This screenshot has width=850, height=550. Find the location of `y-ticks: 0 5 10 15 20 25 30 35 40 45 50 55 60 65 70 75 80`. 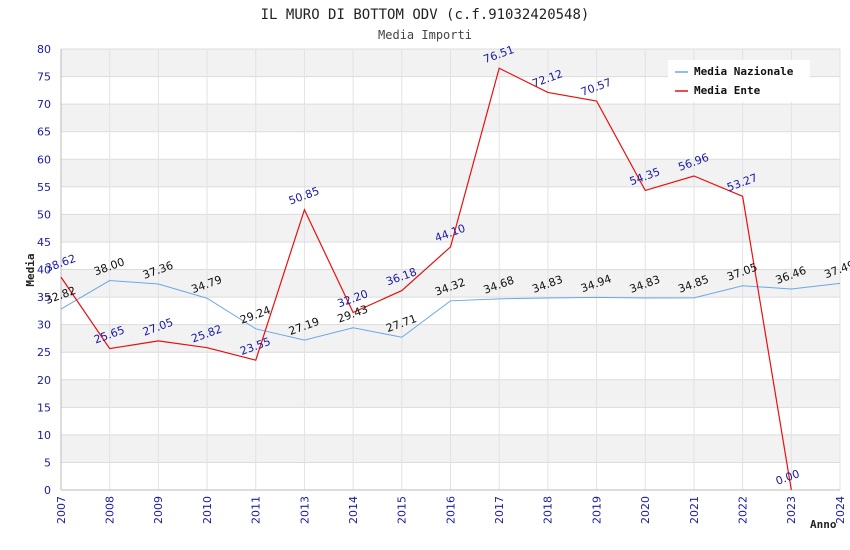

y-ticks: 0 5 10 15 20 25 30 35 40 45 50 55 60 65 70 75 80 is located at coordinates (44, 270).